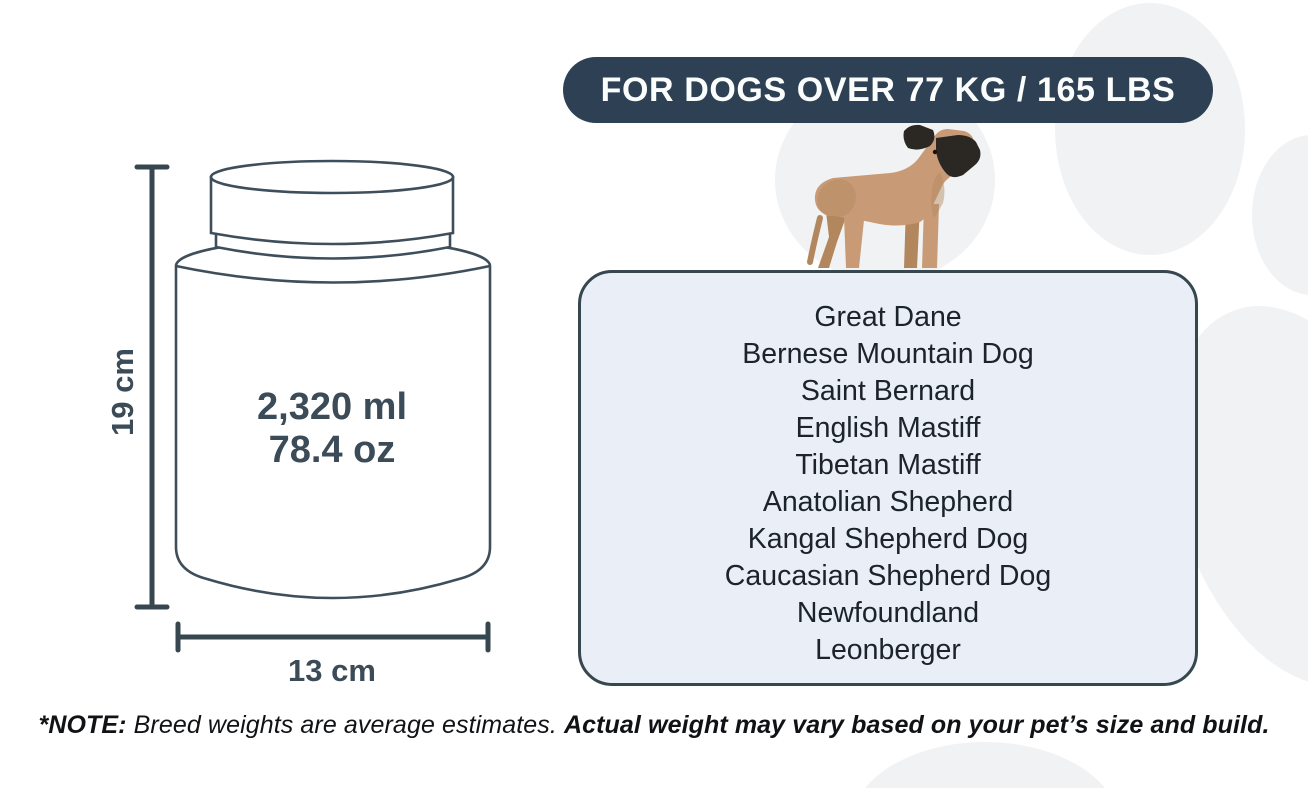  Describe the element at coordinates (888, 539) in the screenshot. I see `breed-item: Kangal Shepherd Dog` at that location.